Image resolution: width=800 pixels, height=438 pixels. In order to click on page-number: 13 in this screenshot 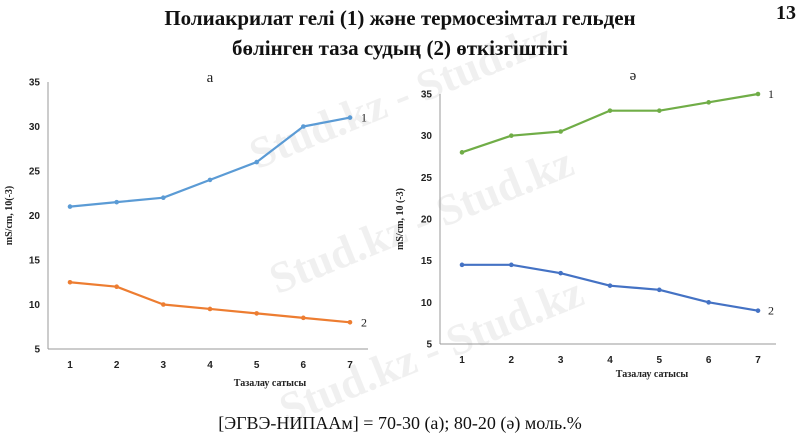, I will do `click(786, 13)`.